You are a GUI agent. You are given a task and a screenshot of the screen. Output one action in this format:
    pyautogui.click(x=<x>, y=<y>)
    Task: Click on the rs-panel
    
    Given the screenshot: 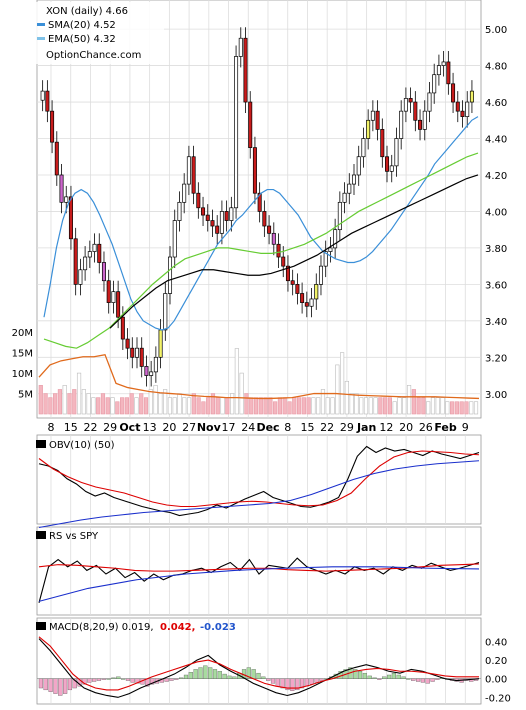 What is the action you would take?
    pyautogui.click(x=259, y=580)
    